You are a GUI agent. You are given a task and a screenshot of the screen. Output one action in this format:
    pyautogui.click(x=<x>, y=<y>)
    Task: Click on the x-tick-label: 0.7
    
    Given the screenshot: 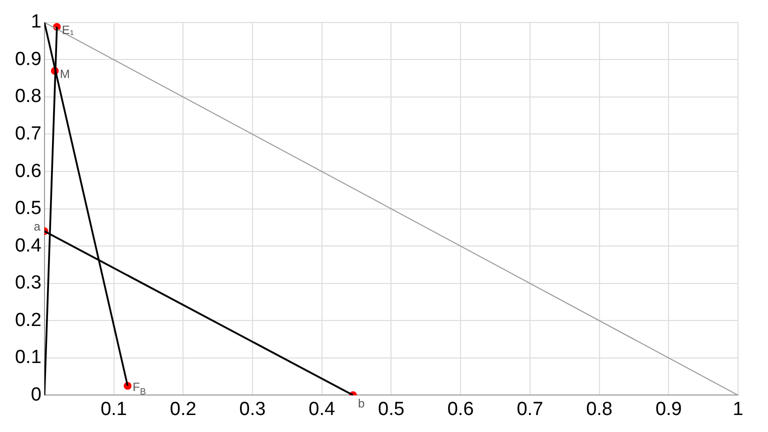 What is the action you would take?
    pyautogui.click(x=530, y=409)
    